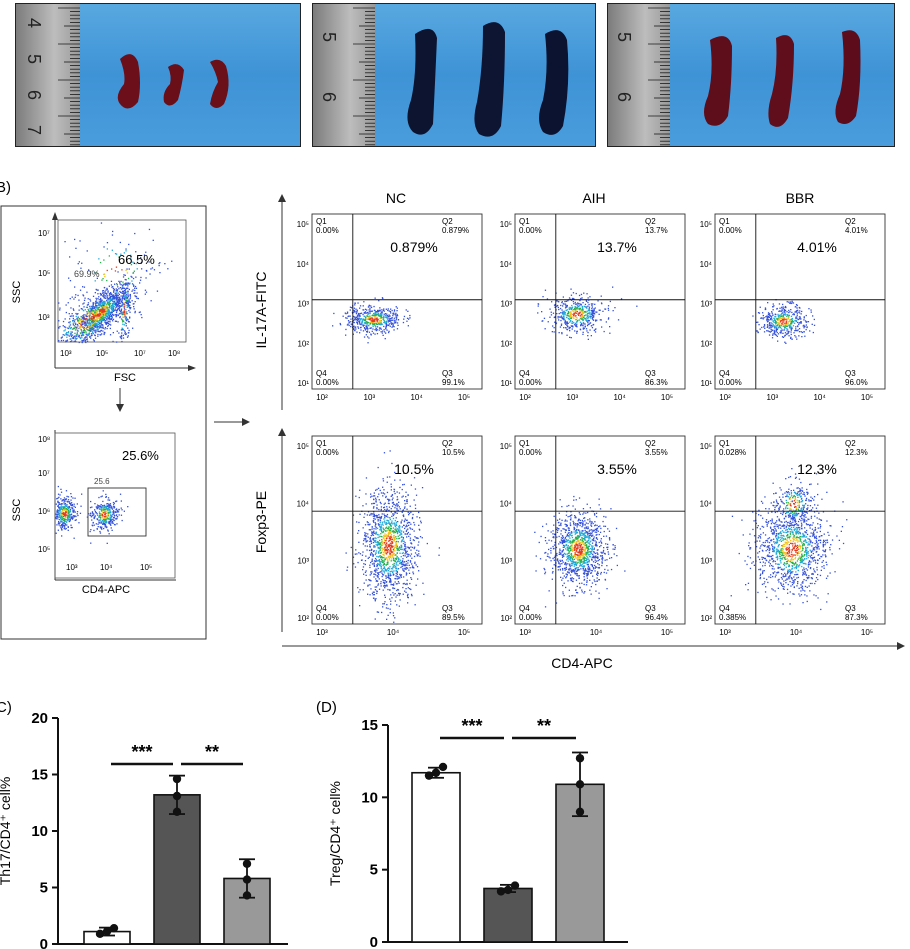  Describe the element at coordinates (508, 915) in the screenshot. I see `bar-aih` at that location.